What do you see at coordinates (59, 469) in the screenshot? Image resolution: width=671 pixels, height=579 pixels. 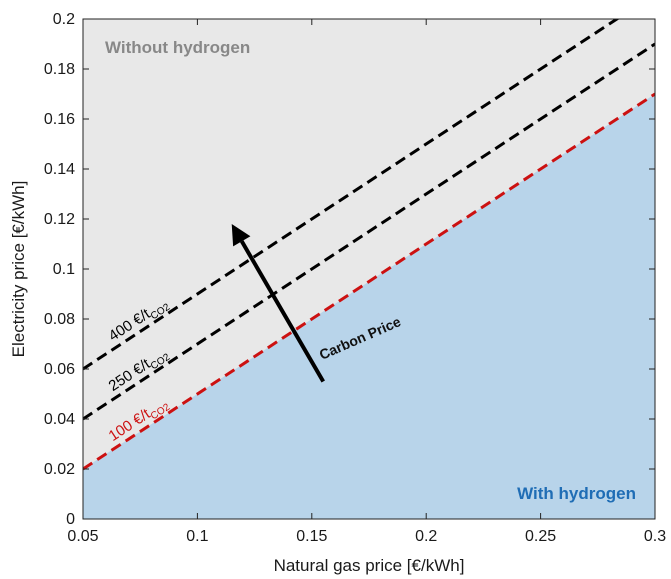 I see `y-tick-label: 0.02` at bounding box center [59, 469].